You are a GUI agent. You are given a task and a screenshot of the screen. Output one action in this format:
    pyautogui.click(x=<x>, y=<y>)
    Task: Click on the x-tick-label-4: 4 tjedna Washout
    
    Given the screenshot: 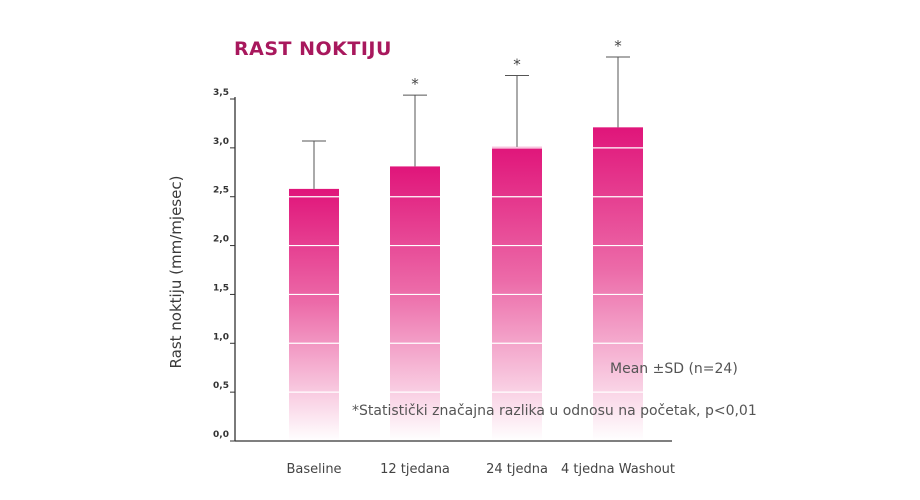 What is the action you would take?
    pyautogui.click(x=618, y=469)
    